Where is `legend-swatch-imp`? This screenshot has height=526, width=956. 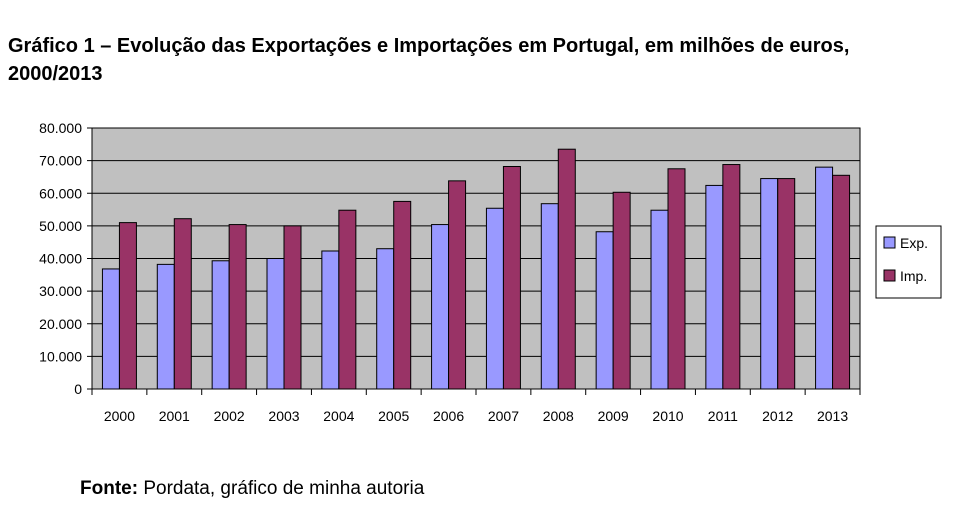 legend-swatch-imp is located at coordinates (889, 275).